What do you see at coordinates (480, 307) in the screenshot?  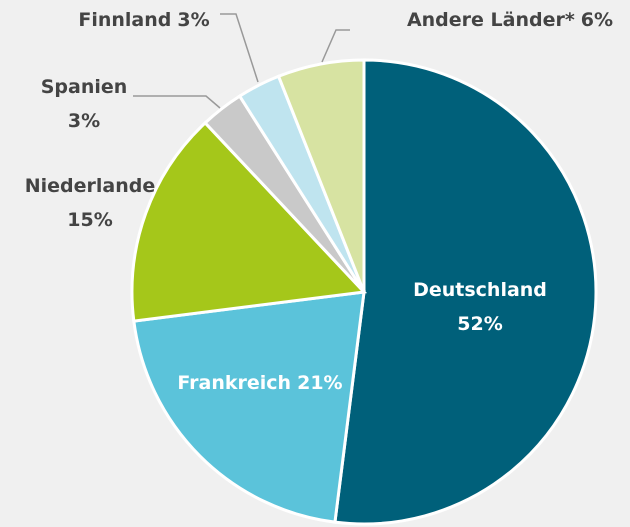 I see `slice-label: Deutschland 52%` at bounding box center [480, 307].